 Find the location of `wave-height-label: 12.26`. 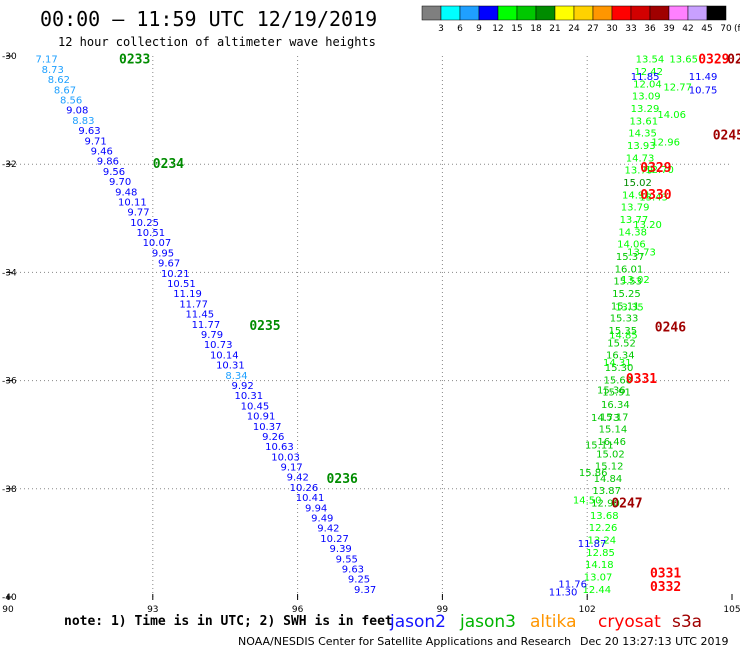

wave-height-label: 12.26 is located at coordinates (603, 528).